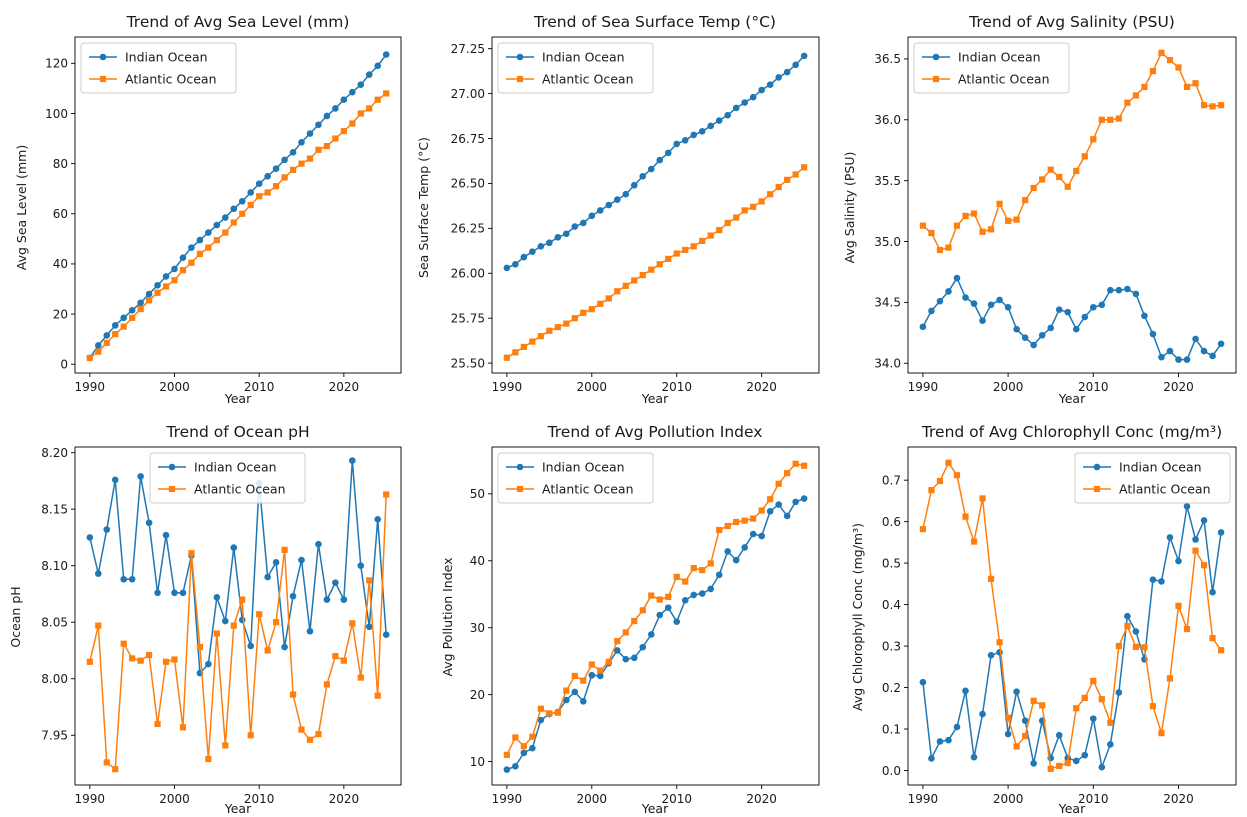 This screenshot has width=1247, height=817. What do you see at coordinates (1178, 387) in the screenshot?
I see `x-tick-label: 2020` at bounding box center [1178, 387].